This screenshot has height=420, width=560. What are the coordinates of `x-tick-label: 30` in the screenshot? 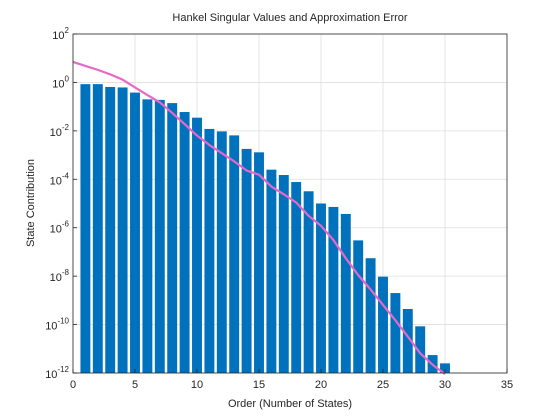 It's located at (445, 385).